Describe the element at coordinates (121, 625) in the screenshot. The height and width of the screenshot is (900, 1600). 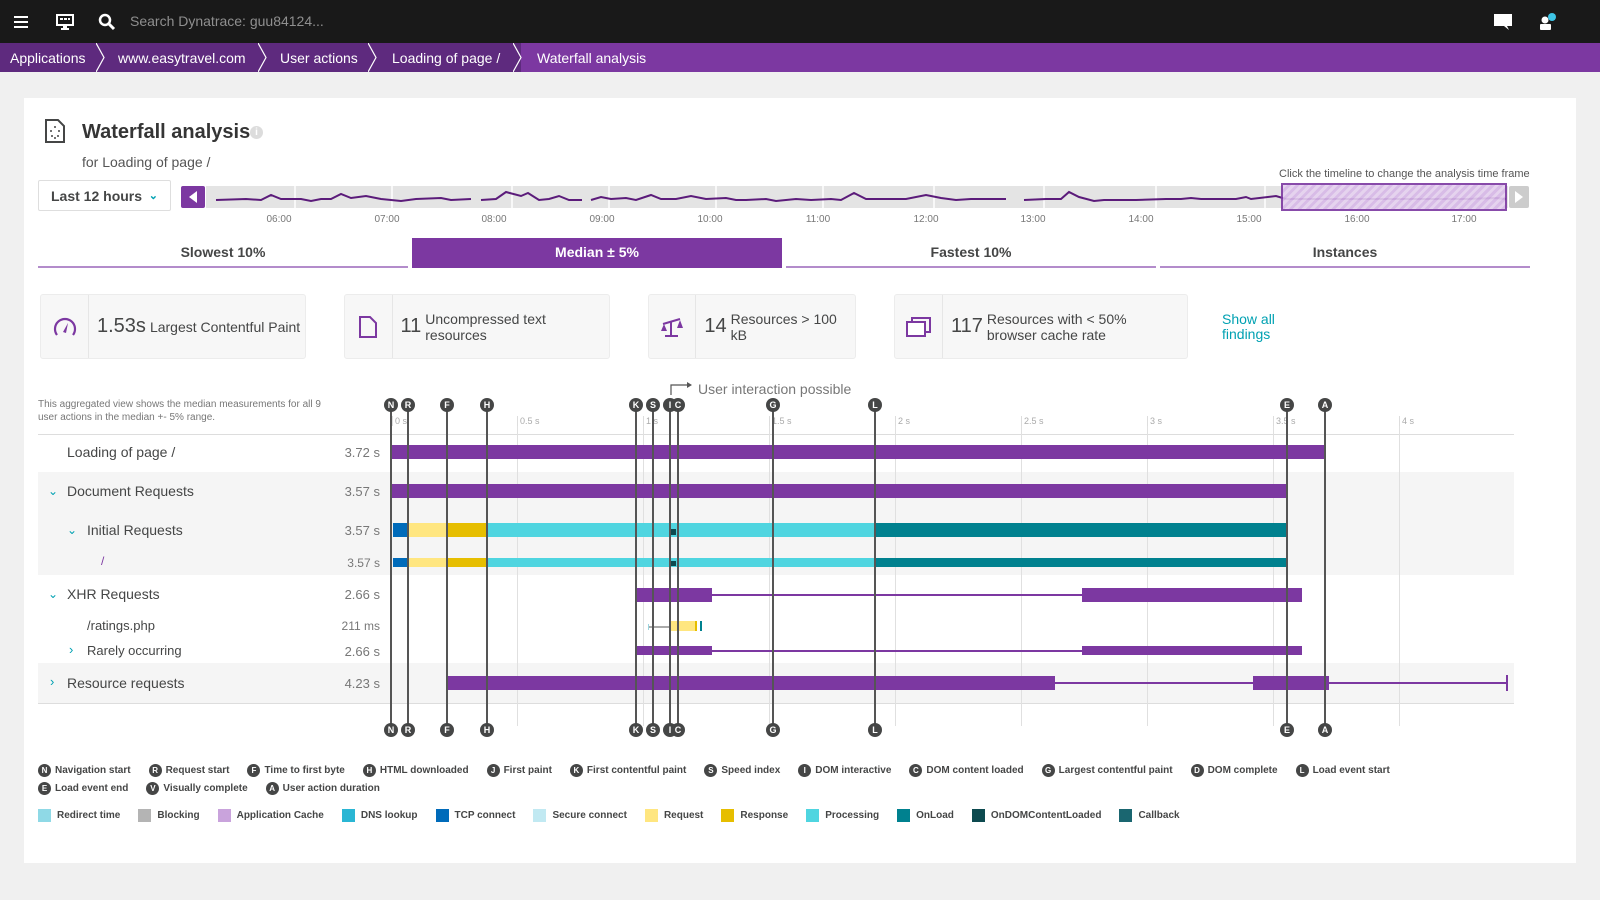
I see `row-ratings-php: /ratings.php` at that location.